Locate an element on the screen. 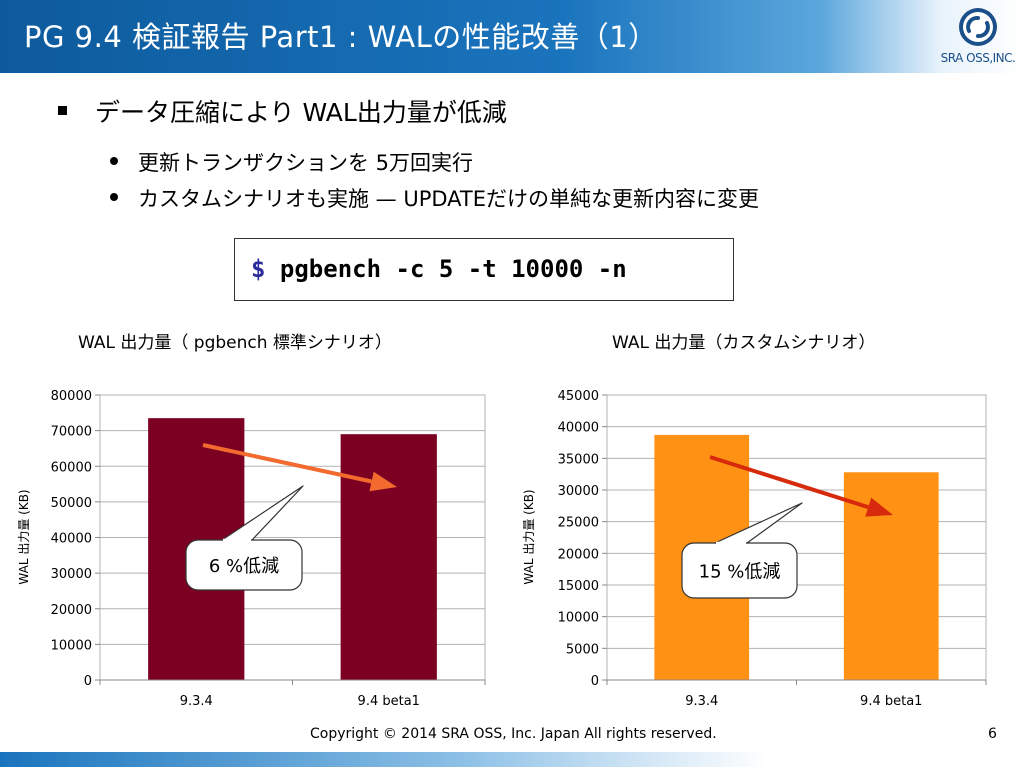 This screenshot has width=1024, height=767. y-tick-label: 5000 is located at coordinates (582, 649).